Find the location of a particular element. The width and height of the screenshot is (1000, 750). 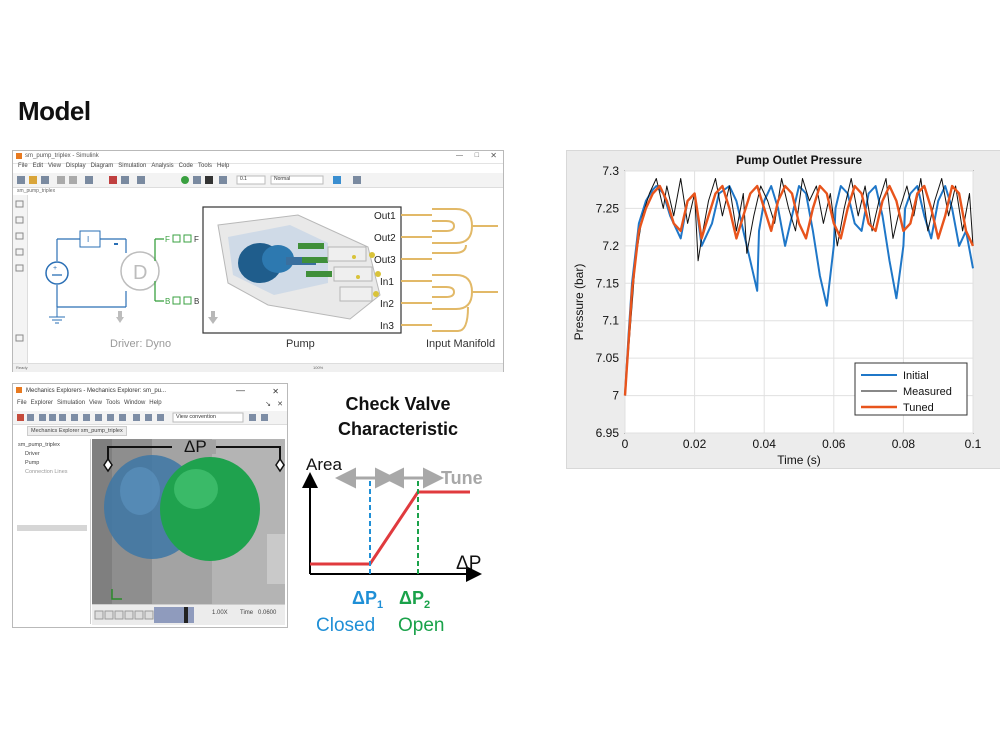

hide-icon is located at coordinates (19, 338).